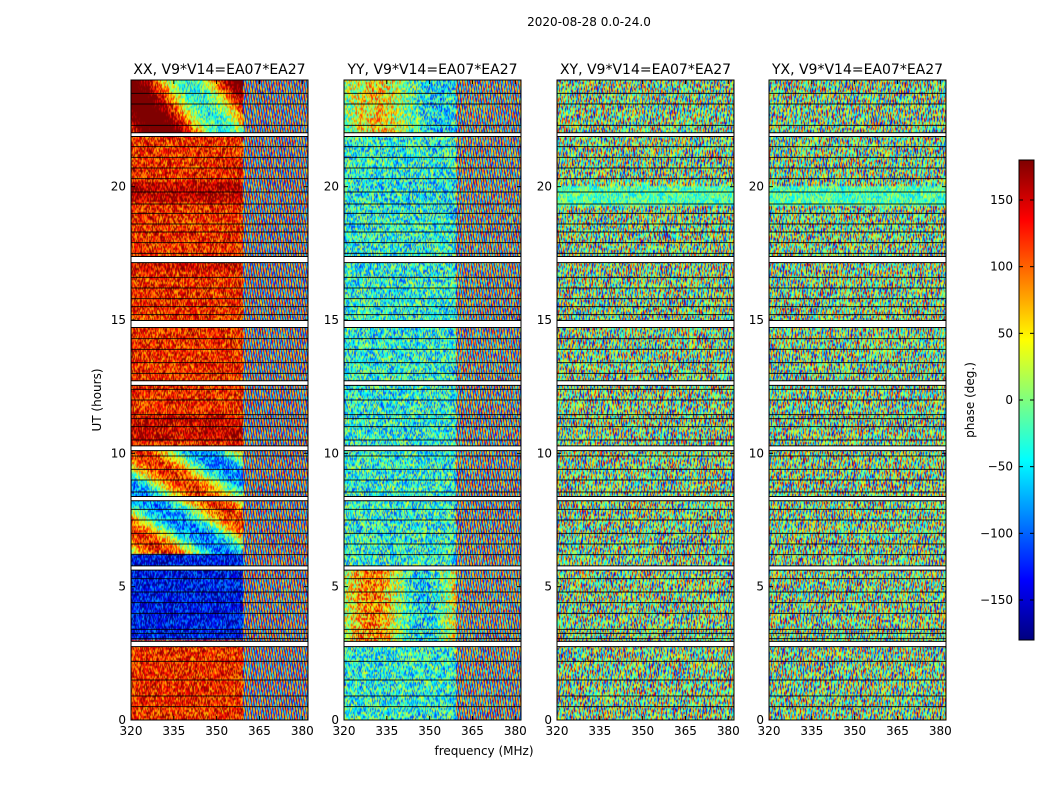  What do you see at coordinates (645, 70) in the screenshot?
I see `panel-title: XY, V9*V14=EA07*EA27` at bounding box center [645, 70].